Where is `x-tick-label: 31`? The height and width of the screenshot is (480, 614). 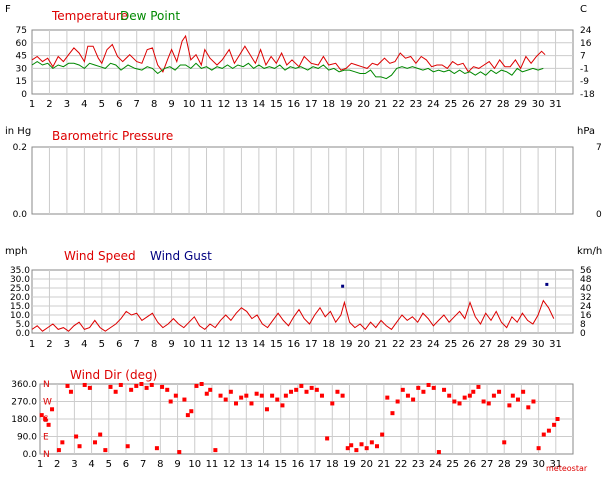
x-tick-label: 31 is located at coordinates (555, 344).